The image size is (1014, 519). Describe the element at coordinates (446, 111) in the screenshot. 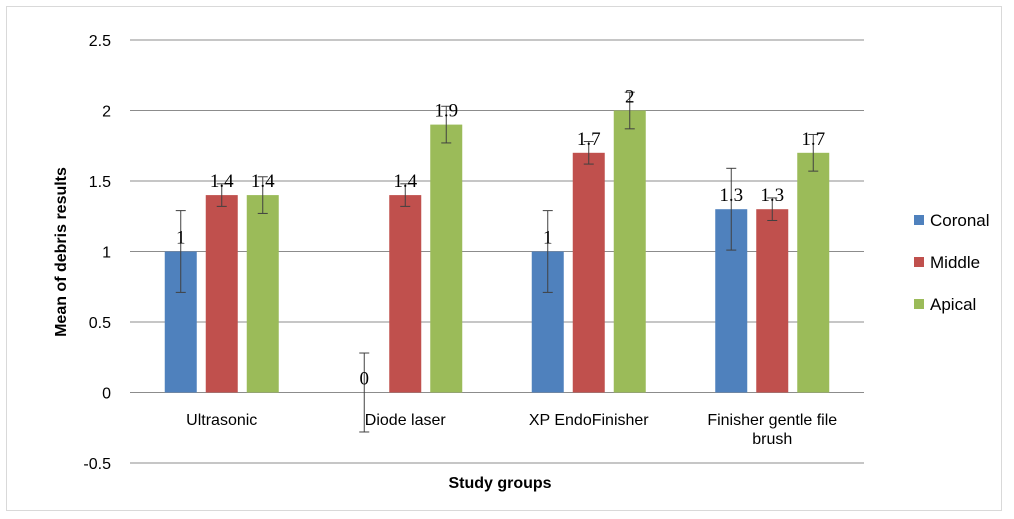

I see `data-label: 1.9` at that location.